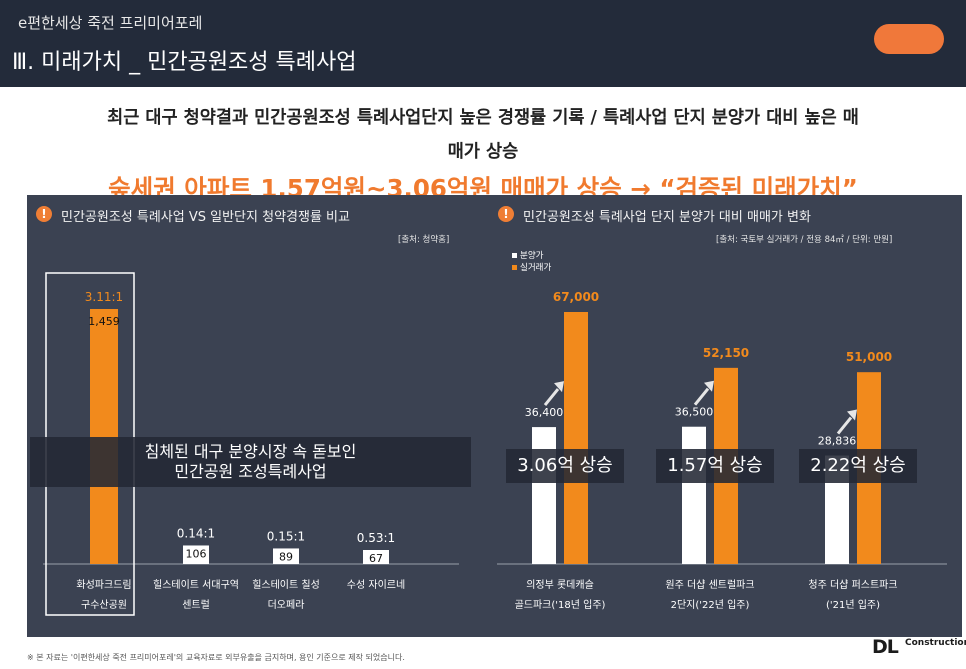 The image size is (966, 669). I want to click on legend-swatch-trade, so click(514, 267).